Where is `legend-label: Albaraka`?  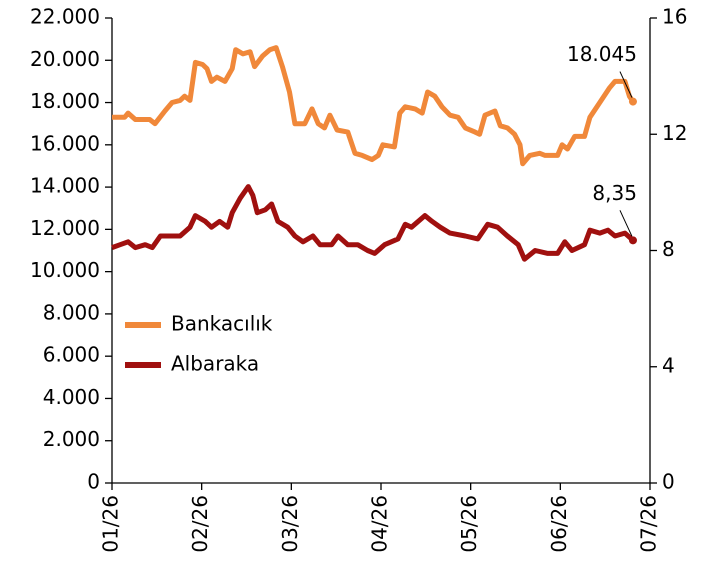
legend-label: Albaraka is located at coordinates (215, 364).